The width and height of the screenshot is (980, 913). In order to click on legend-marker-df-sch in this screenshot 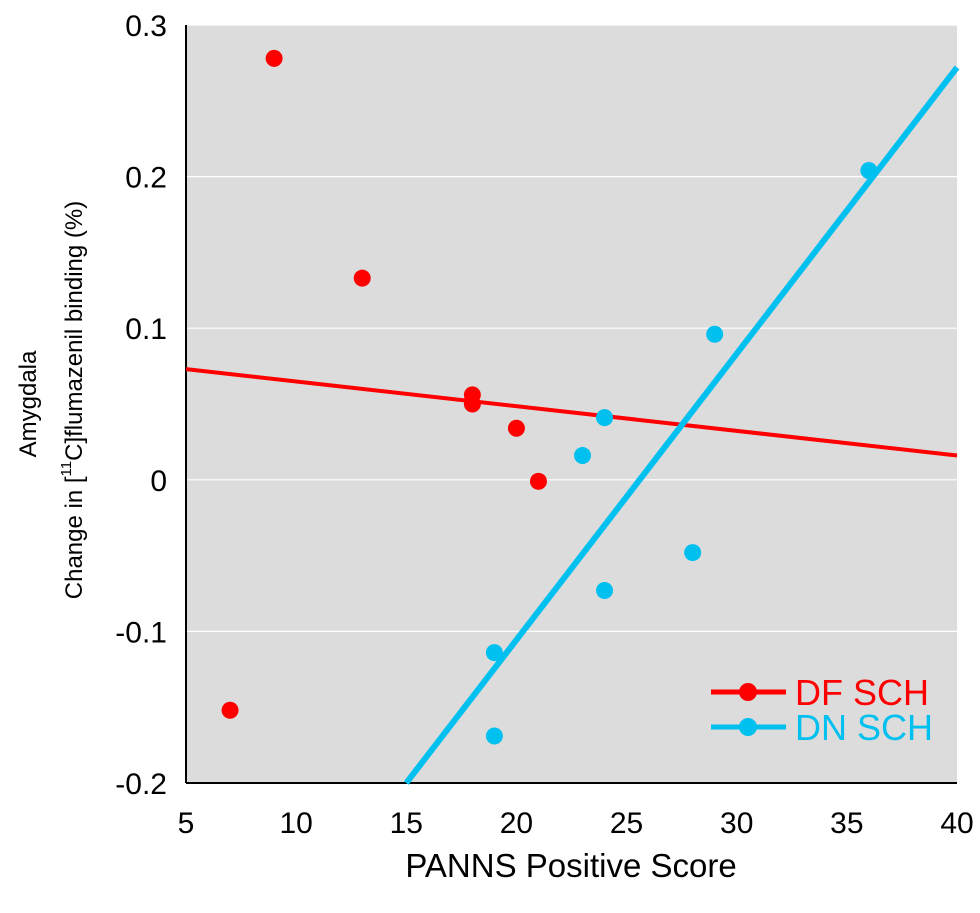, I will do `click(748, 692)`.